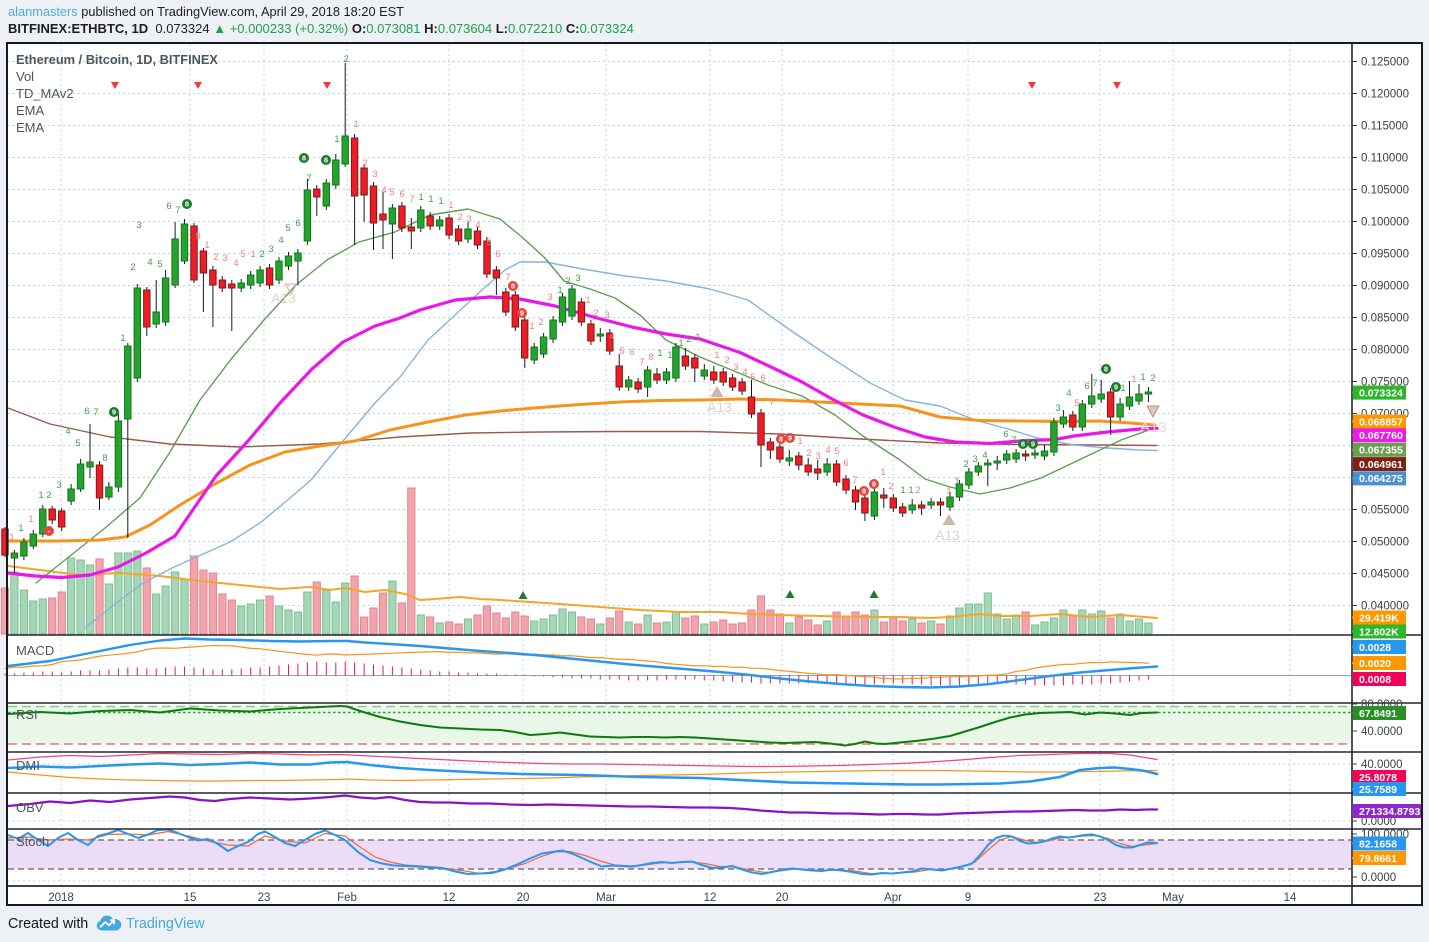 This screenshot has width=1429, height=942. Describe the element at coordinates (1375, 680) in the screenshot. I see `svg-text: 0.0008` at that location.